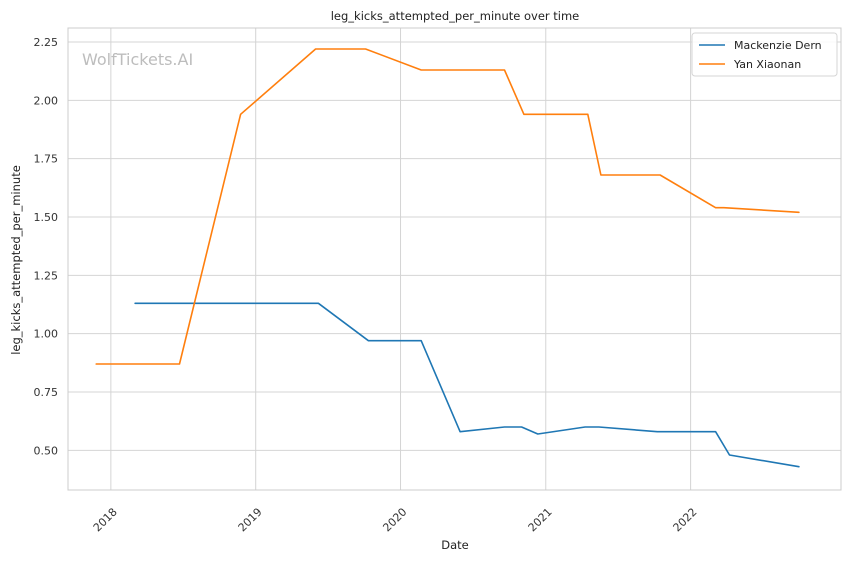  What do you see at coordinates (46, 275) in the screenshot?
I see `y-tick-label-1-25: 1.25` at bounding box center [46, 275].